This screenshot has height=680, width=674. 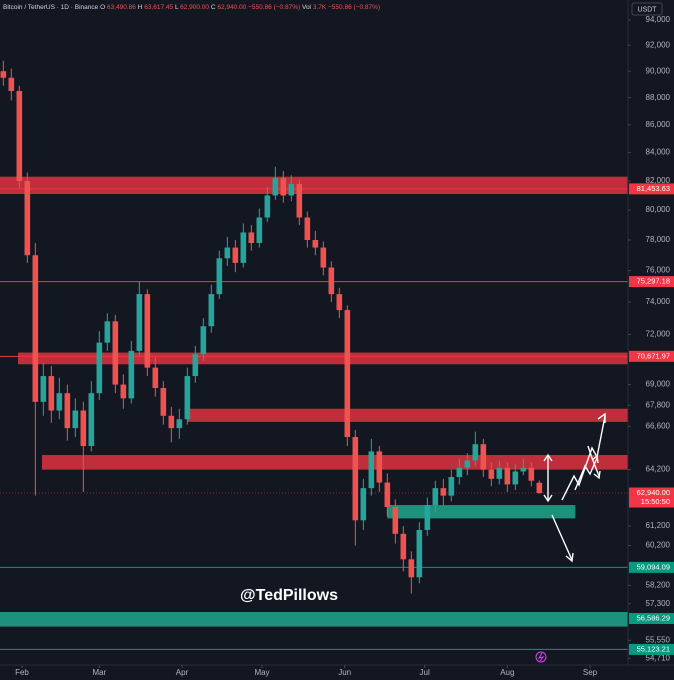 I want to click on y-tick-label: 57,300, so click(x=658, y=603).